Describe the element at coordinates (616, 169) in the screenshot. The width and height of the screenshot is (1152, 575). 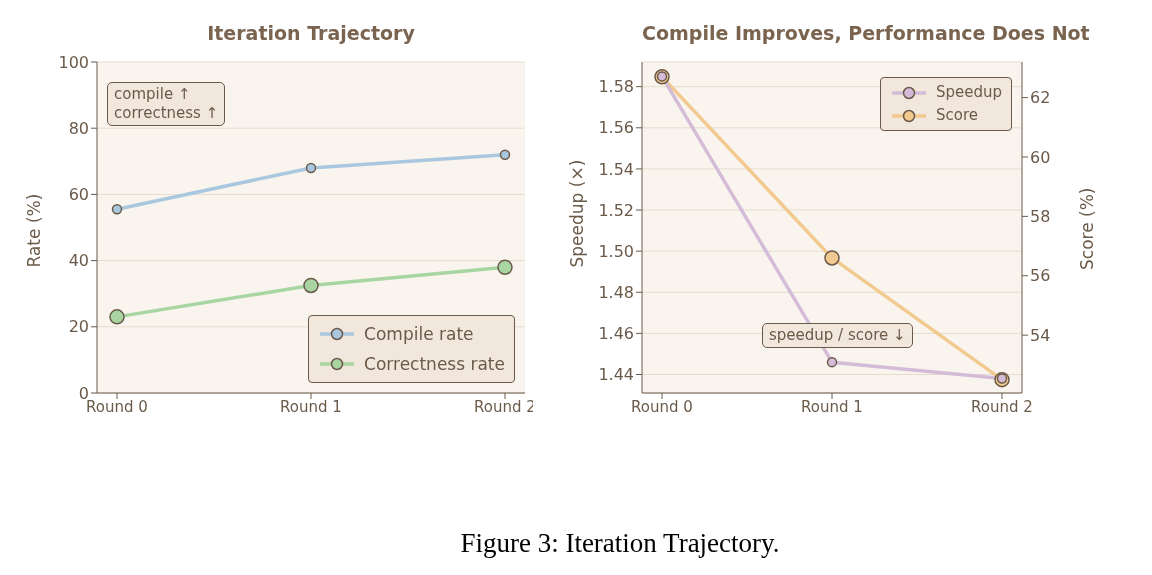
I see `y-tick-label: 1.54` at that location.